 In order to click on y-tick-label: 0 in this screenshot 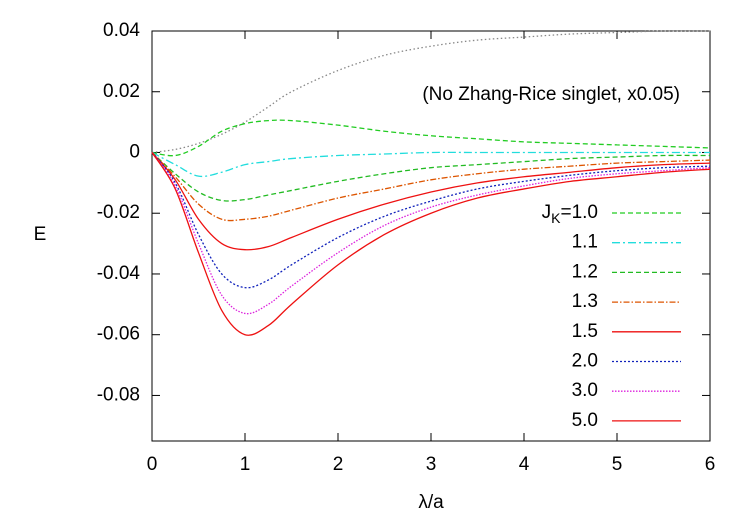, I will do `click(134, 151)`.